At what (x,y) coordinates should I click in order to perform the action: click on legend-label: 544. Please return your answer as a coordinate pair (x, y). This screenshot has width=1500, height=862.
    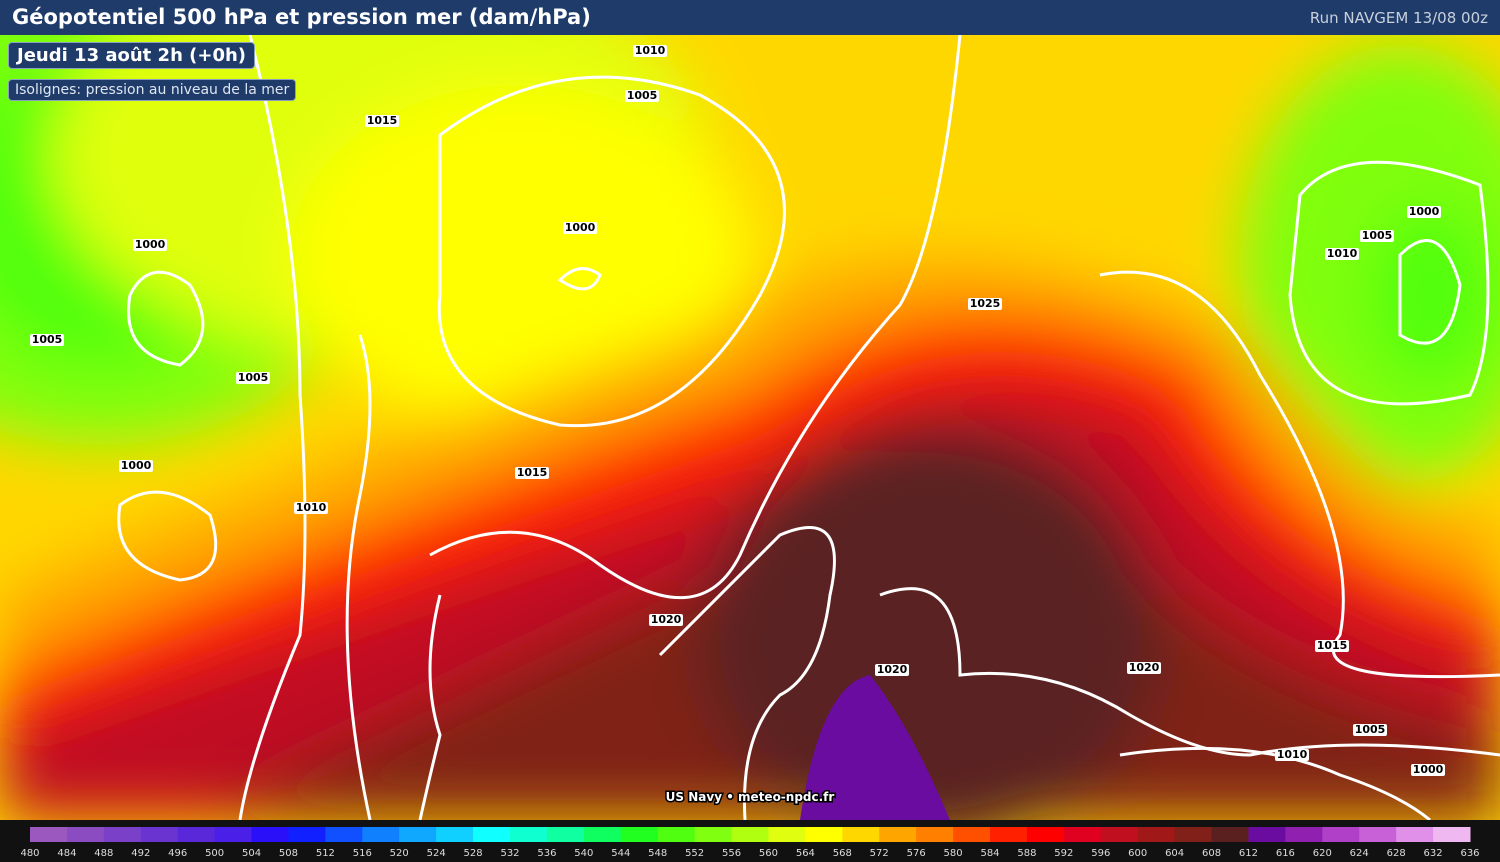
    Looking at the image, I should click on (620, 853).